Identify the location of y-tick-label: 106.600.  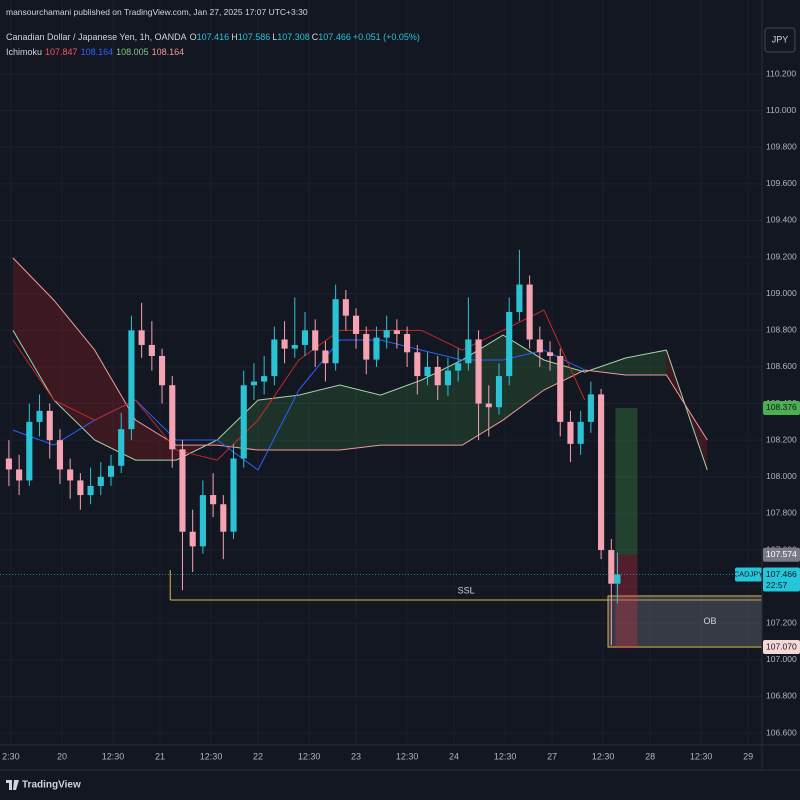
(781, 732).